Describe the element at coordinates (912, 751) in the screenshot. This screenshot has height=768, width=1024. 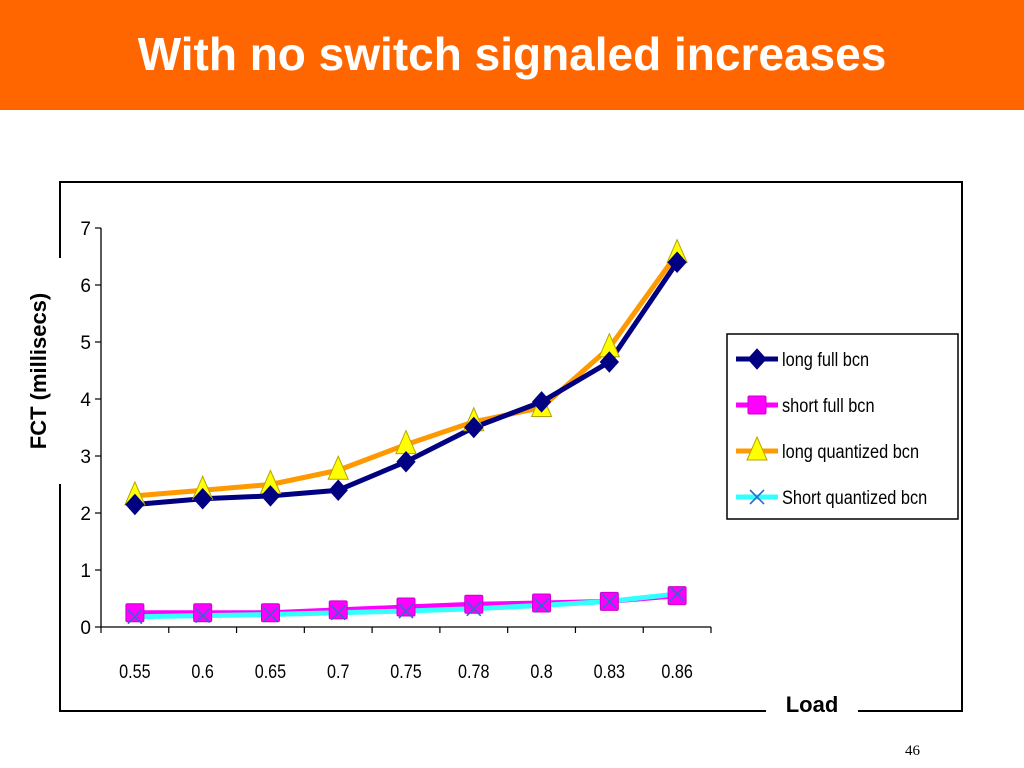
I see `page-number: 46` at that location.